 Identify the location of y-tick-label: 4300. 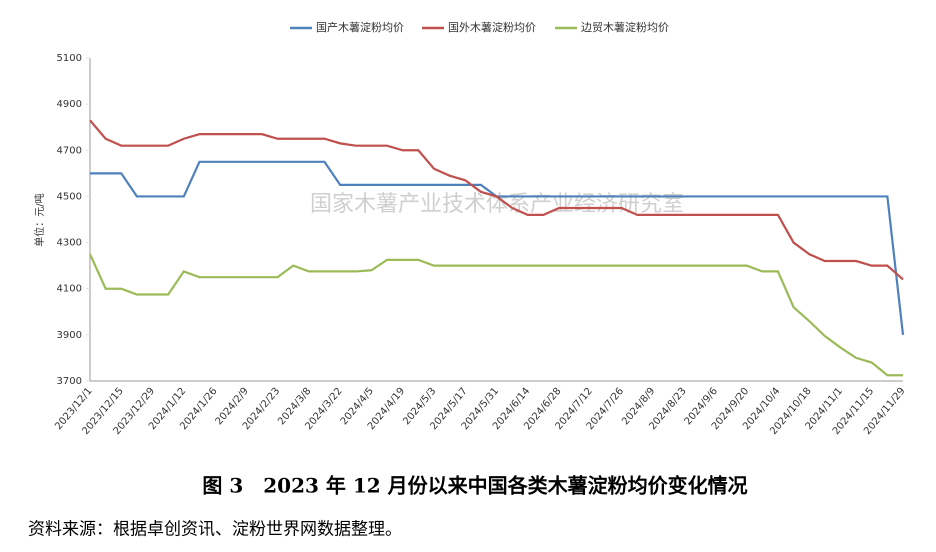
(69, 243).